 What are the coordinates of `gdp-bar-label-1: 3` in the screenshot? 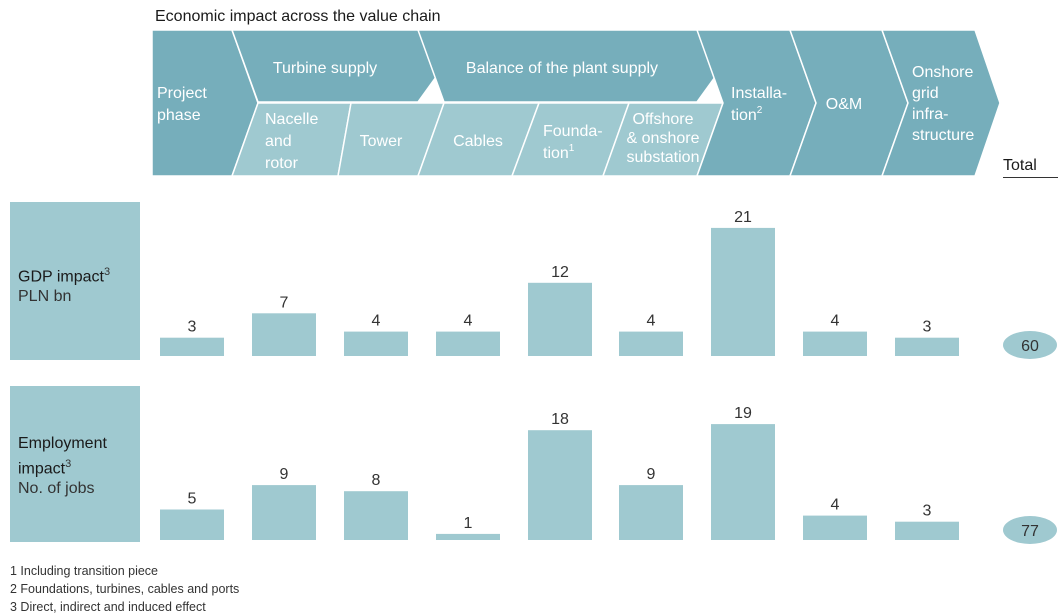 It's located at (192, 327).